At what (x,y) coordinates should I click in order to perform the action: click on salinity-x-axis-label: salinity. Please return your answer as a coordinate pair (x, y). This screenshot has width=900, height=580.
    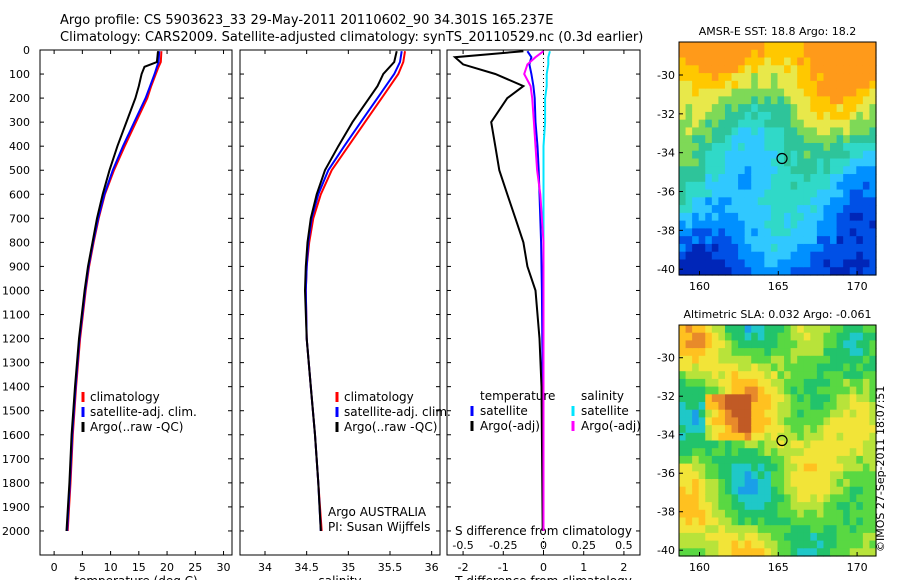
    Looking at the image, I should click on (339, 577).